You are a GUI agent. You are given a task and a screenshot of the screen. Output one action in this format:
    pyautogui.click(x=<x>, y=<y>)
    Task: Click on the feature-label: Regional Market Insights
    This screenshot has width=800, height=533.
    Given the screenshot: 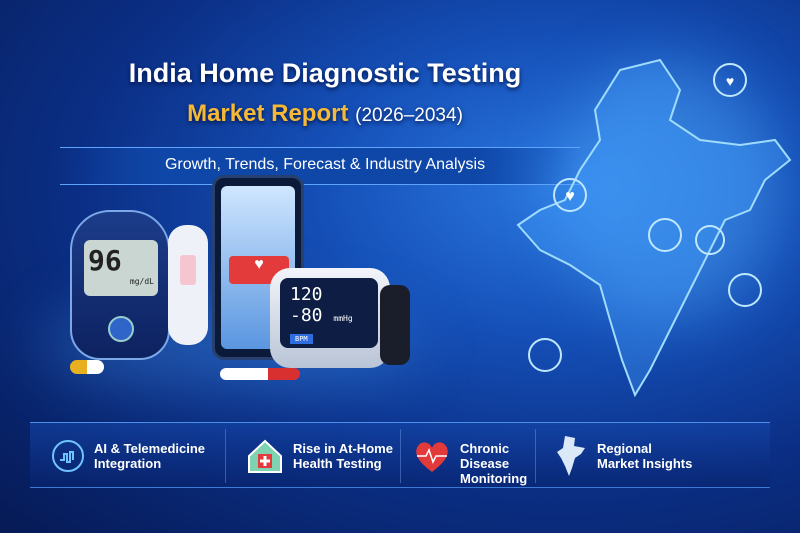 What is the action you would take?
    pyautogui.click(x=645, y=456)
    